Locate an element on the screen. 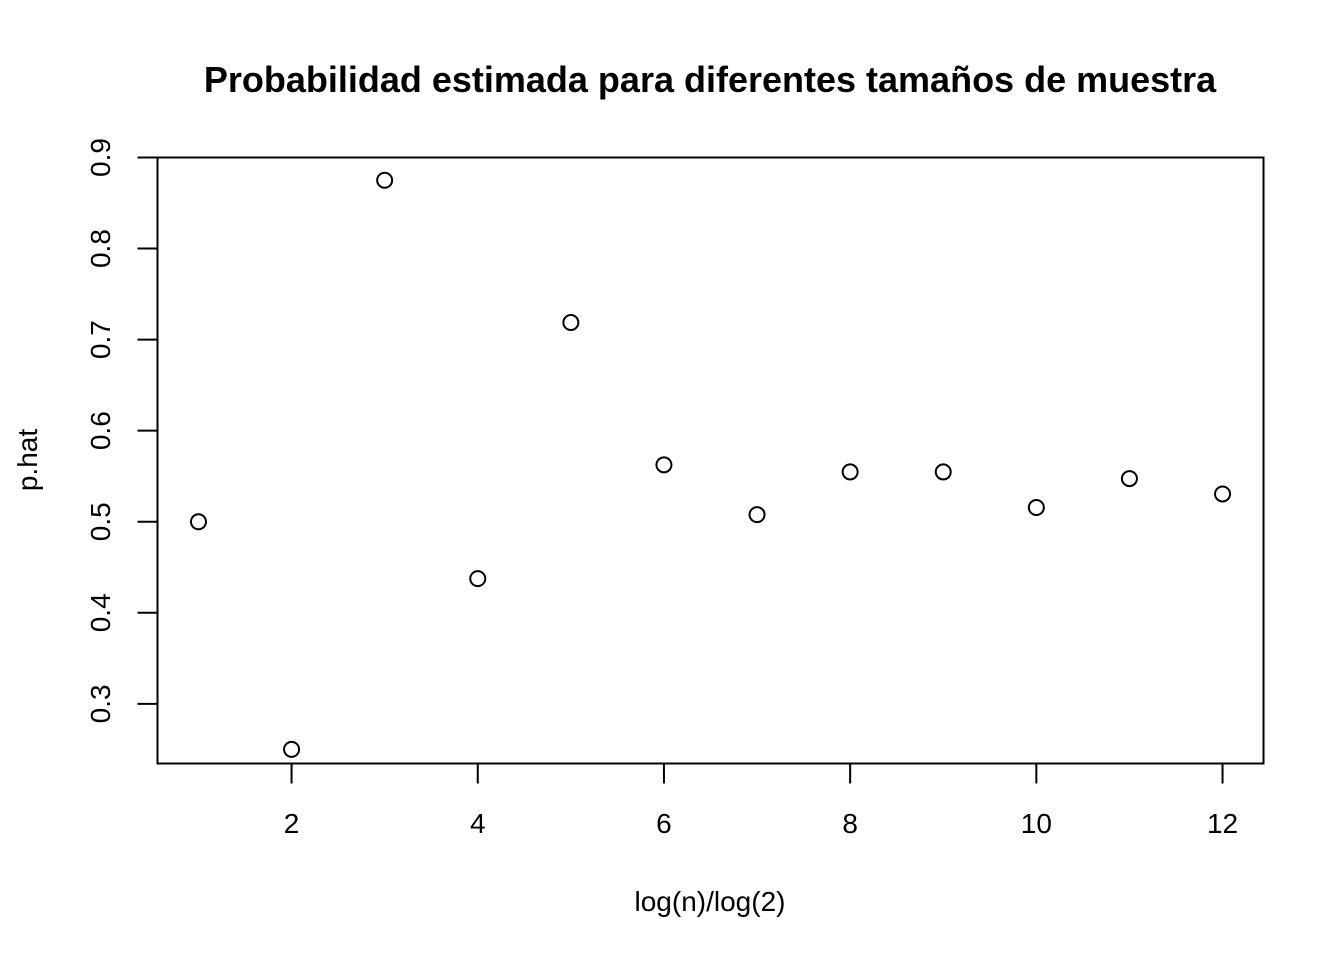 This screenshot has height=960, width=1344. x-tick-label: 10 is located at coordinates (1036, 823).